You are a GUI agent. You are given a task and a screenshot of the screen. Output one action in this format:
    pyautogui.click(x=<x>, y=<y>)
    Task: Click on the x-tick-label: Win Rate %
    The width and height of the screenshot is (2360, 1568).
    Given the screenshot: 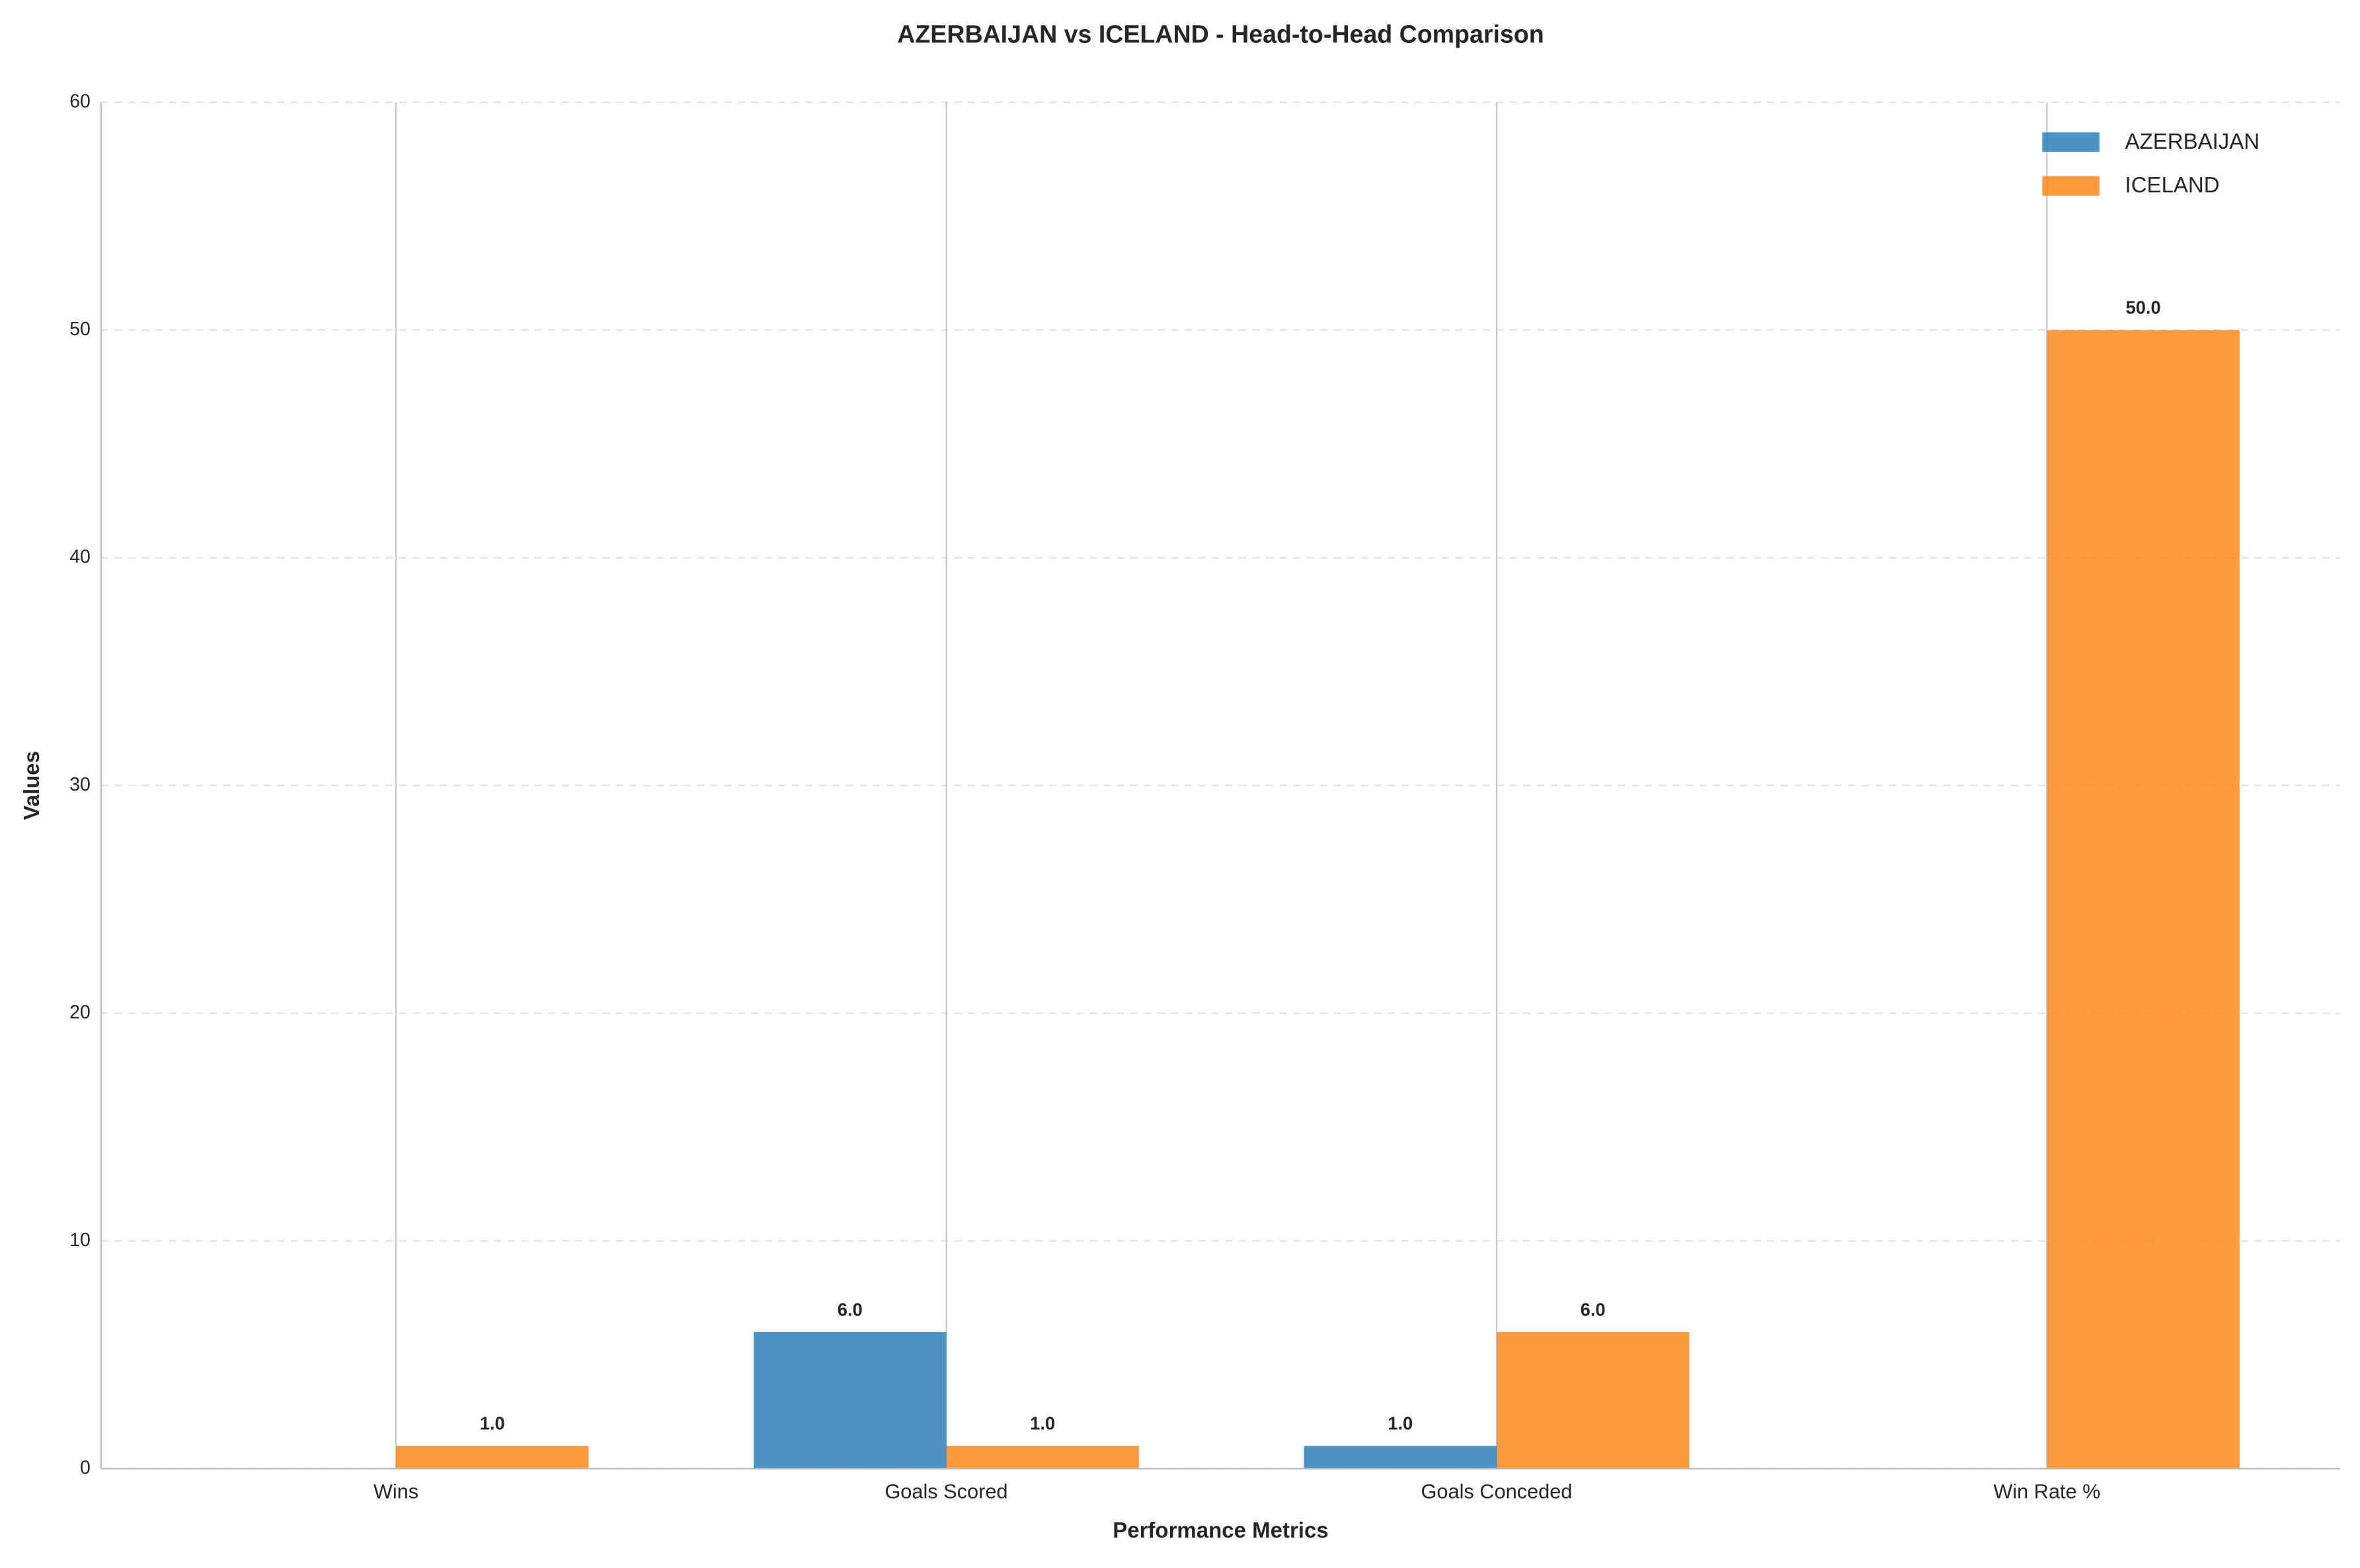 What is the action you would take?
    pyautogui.click(x=2046, y=1491)
    